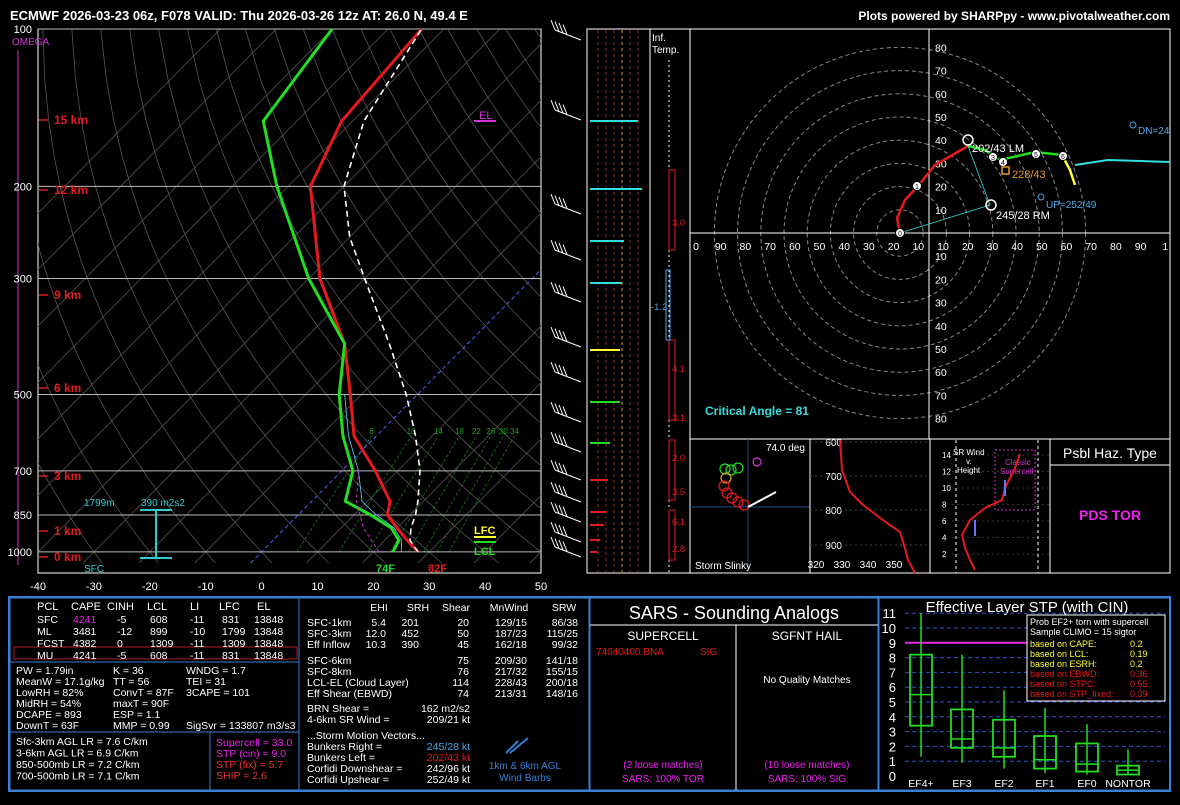  Describe the element at coordinates (463, 672) in the screenshot. I see `kinematics-cell: 76` at that location.